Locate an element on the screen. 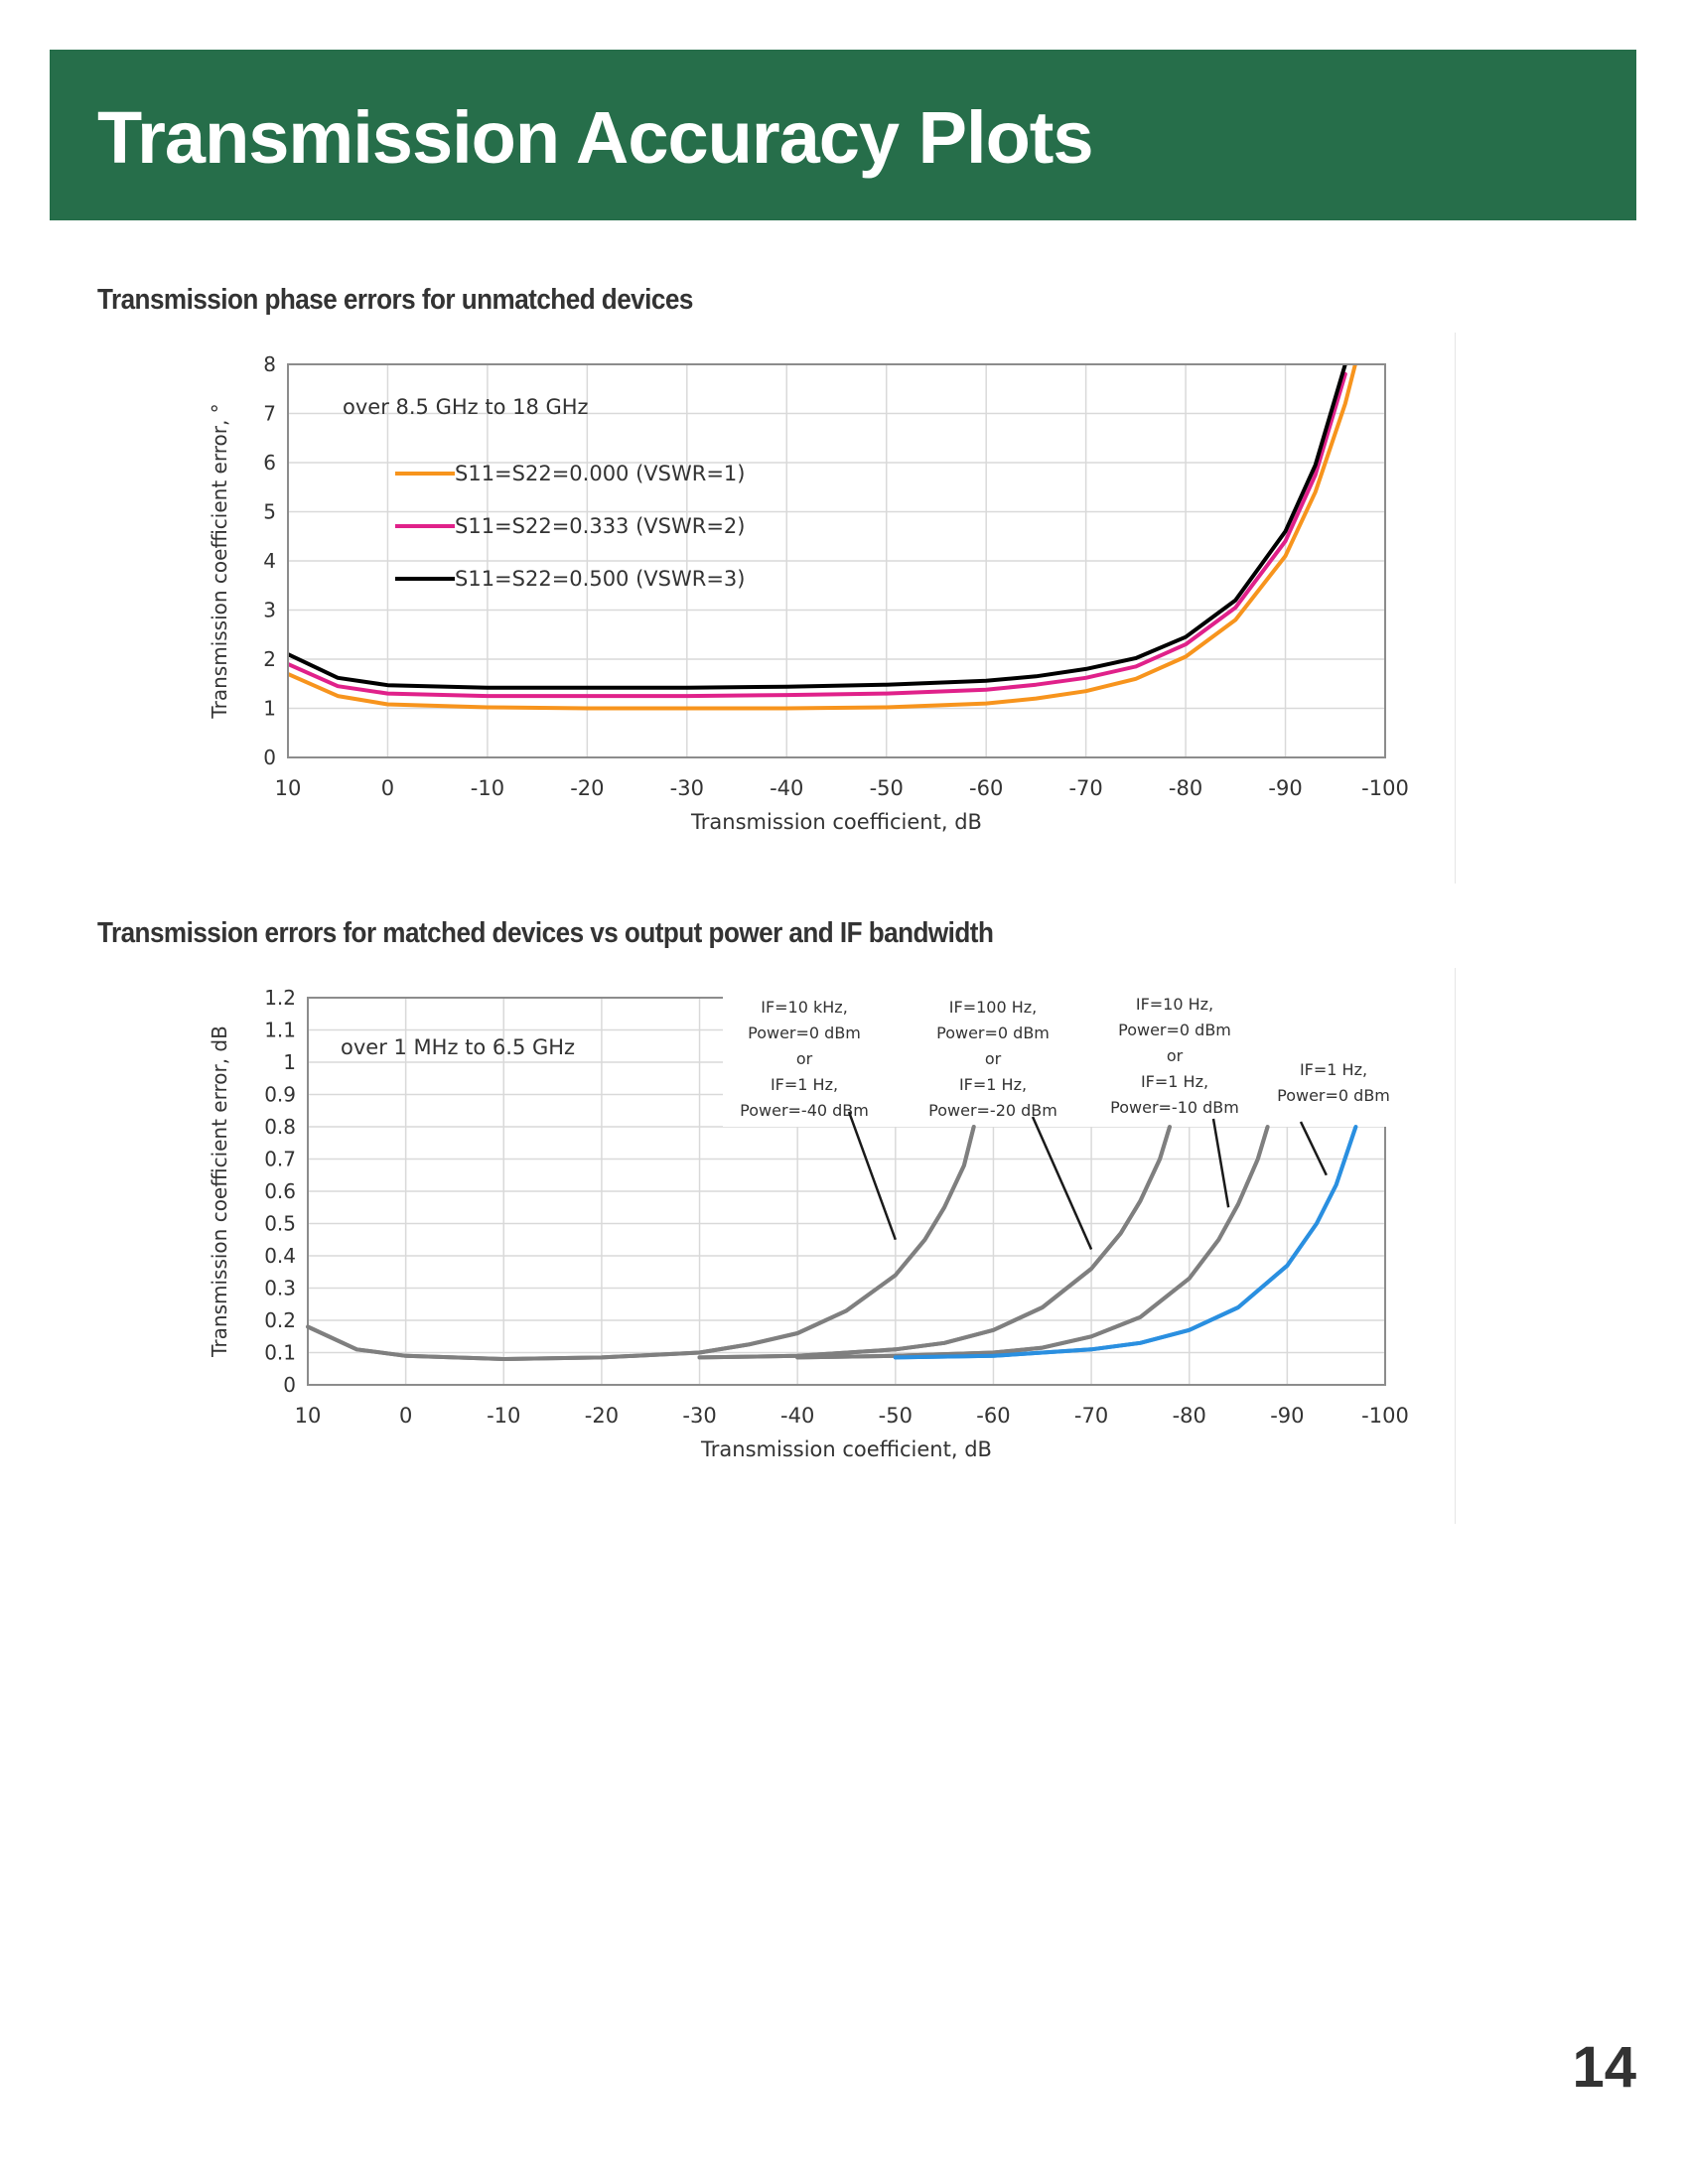 This screenshot has width=1688, height=2184. chart2-callout-1-line: Power=0 dBm is located at coordinates (804, 1033).